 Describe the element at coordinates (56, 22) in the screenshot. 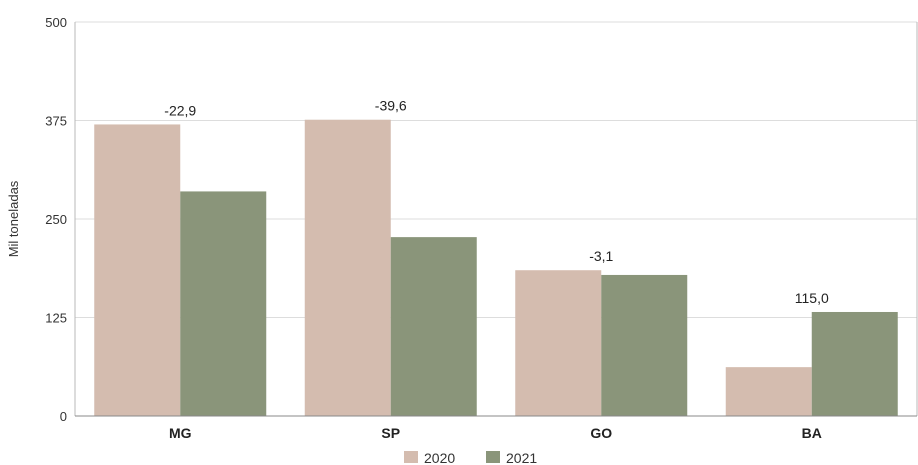

I see `y-tick-label: 500` at that location.